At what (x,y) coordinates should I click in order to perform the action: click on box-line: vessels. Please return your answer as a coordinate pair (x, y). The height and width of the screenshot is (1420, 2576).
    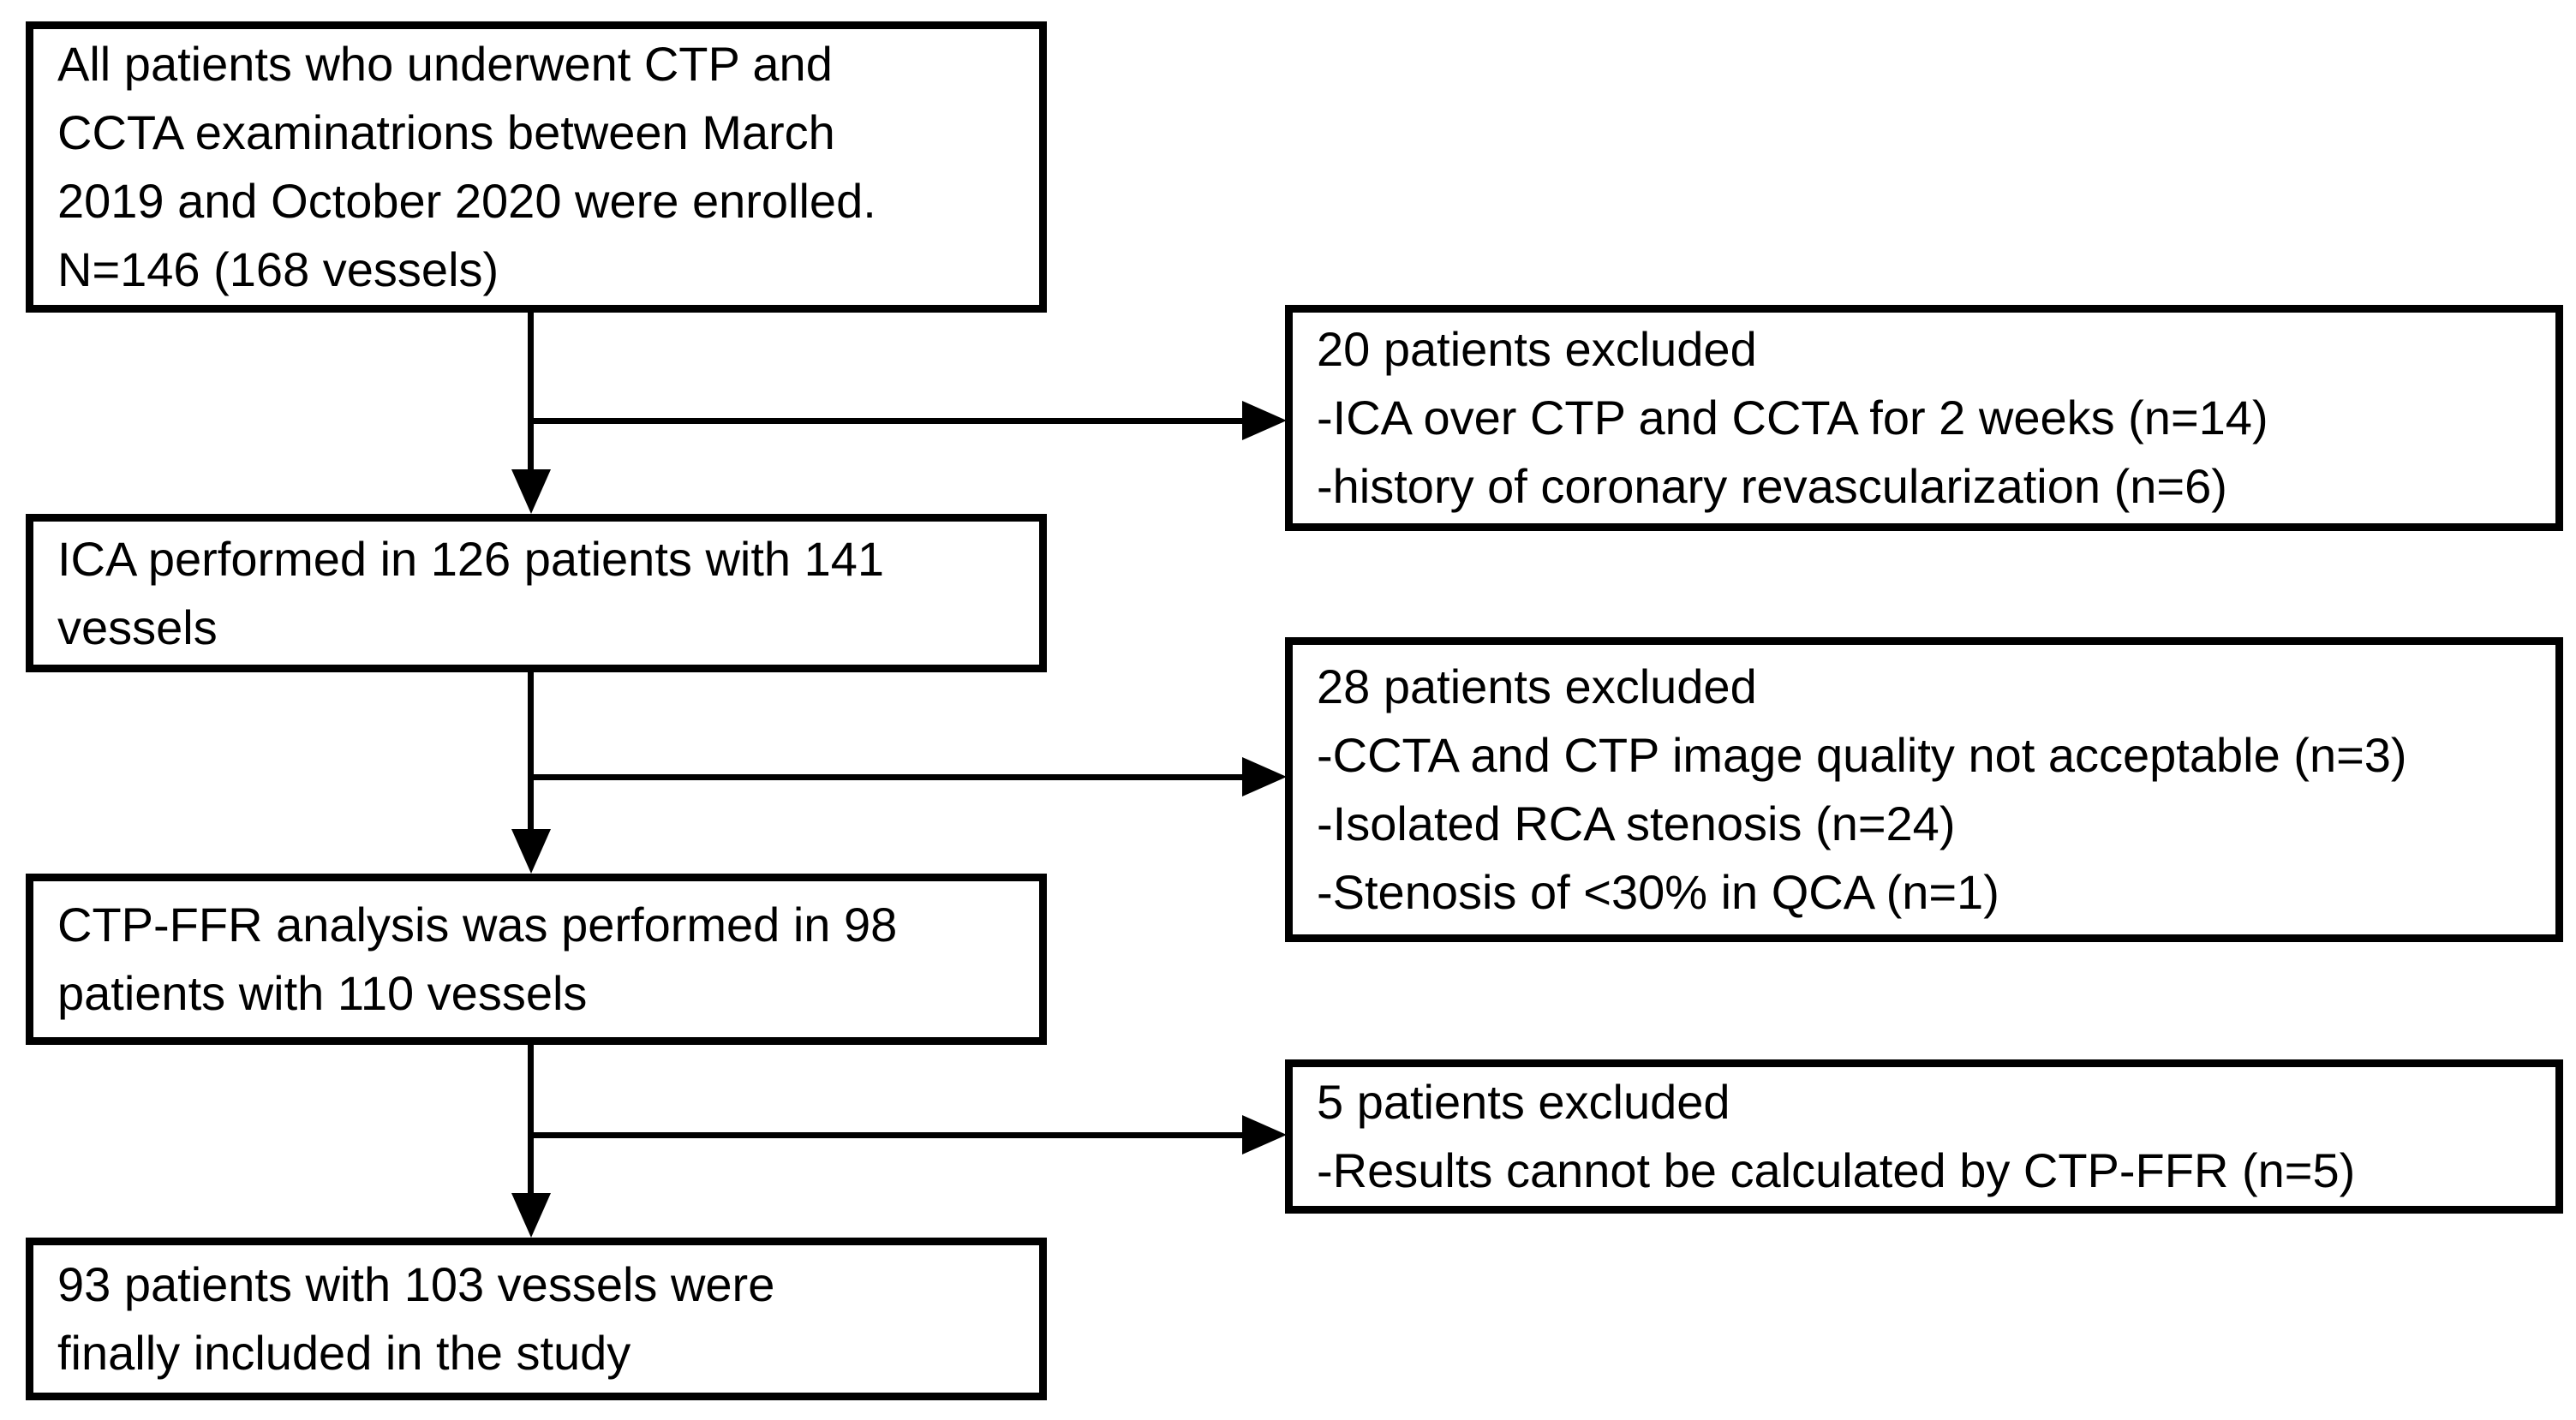
    Looking at the image, I should click on (138, 627).